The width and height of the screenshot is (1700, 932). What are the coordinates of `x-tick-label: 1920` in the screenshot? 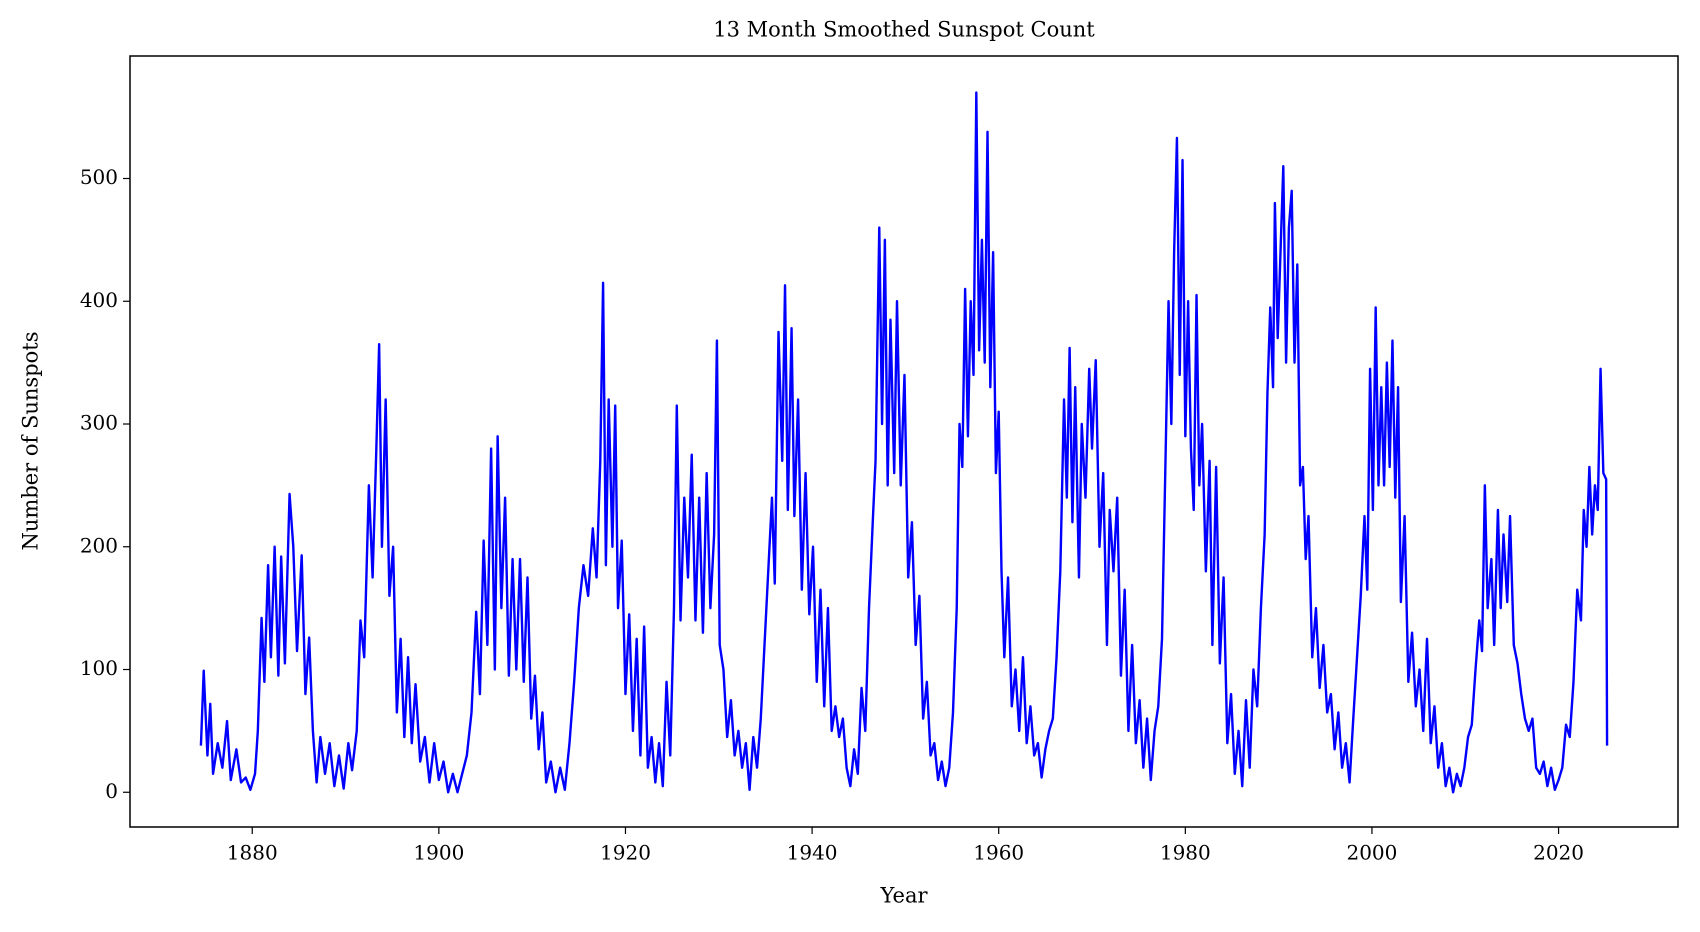 It's located at (625, 853).